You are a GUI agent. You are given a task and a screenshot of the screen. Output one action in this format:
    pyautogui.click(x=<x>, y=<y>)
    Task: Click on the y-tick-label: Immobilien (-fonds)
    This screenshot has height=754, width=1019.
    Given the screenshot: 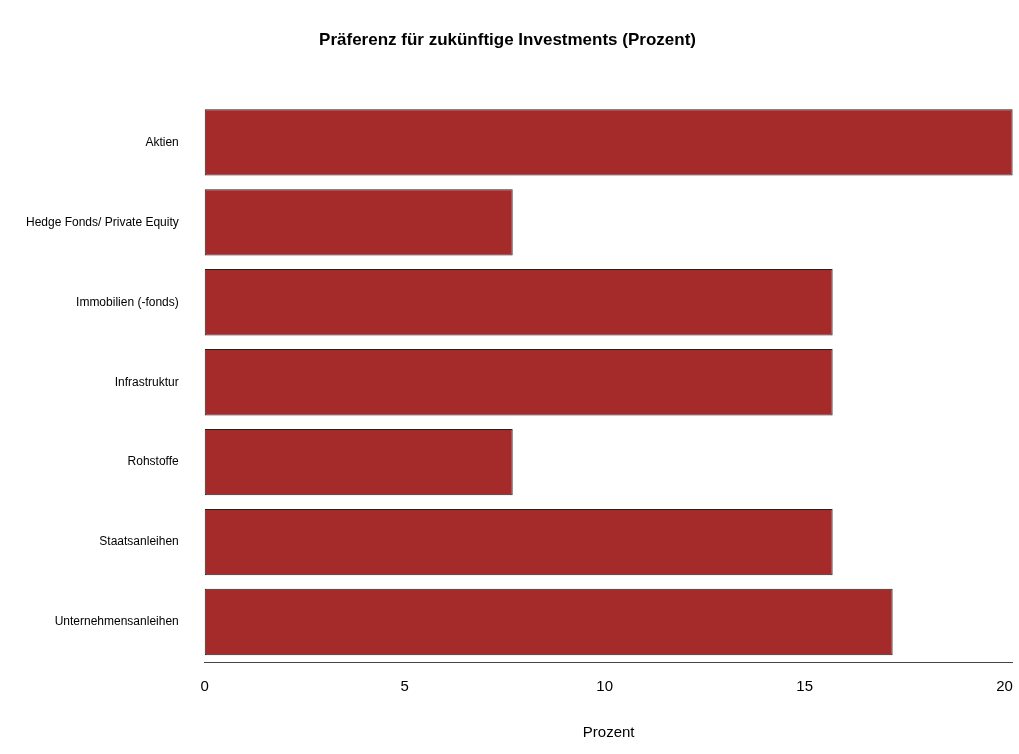 What is the action you would take?
    pyautogui.click(x=127, y=301)
    